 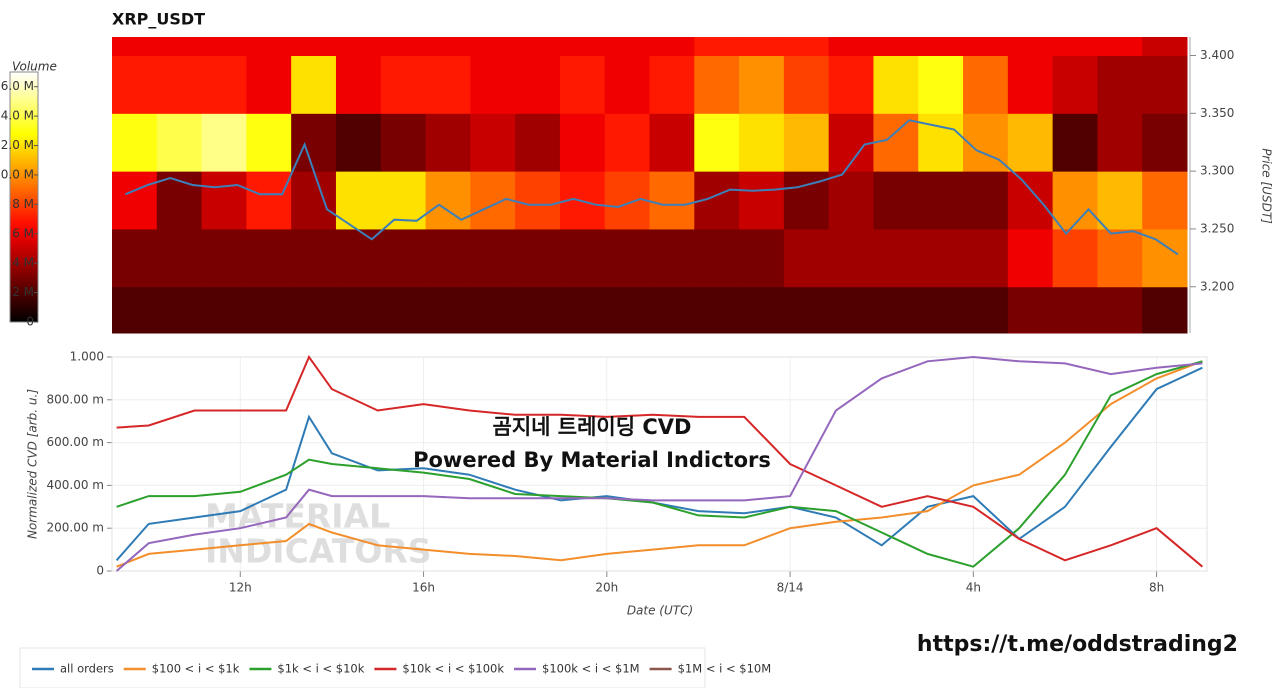 I want to click on y-tick-label: 3.250, so click(x=1217, y=228).